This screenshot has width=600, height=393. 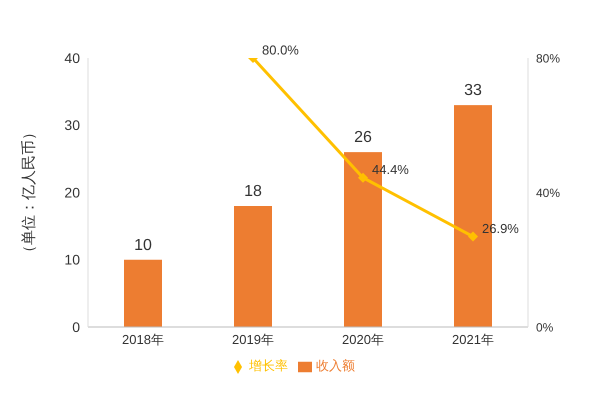 I want to click on y-tick-label: 30, so click(x=72, y=125).